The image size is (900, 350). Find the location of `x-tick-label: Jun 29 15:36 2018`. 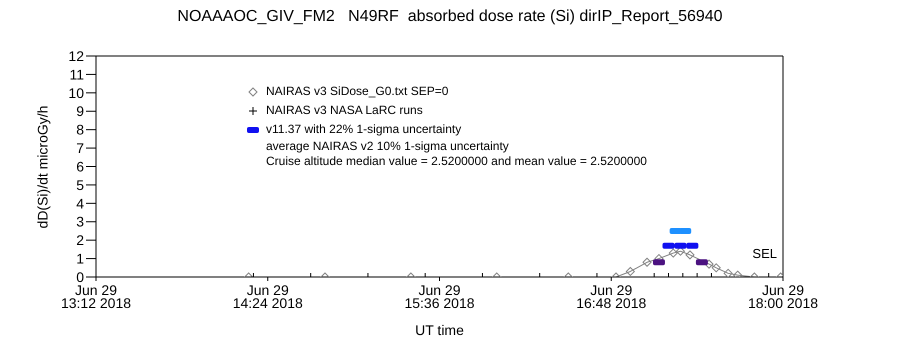

x-tick-label: Jun 29 15:36 2018 is located at coordinates (439, 296).